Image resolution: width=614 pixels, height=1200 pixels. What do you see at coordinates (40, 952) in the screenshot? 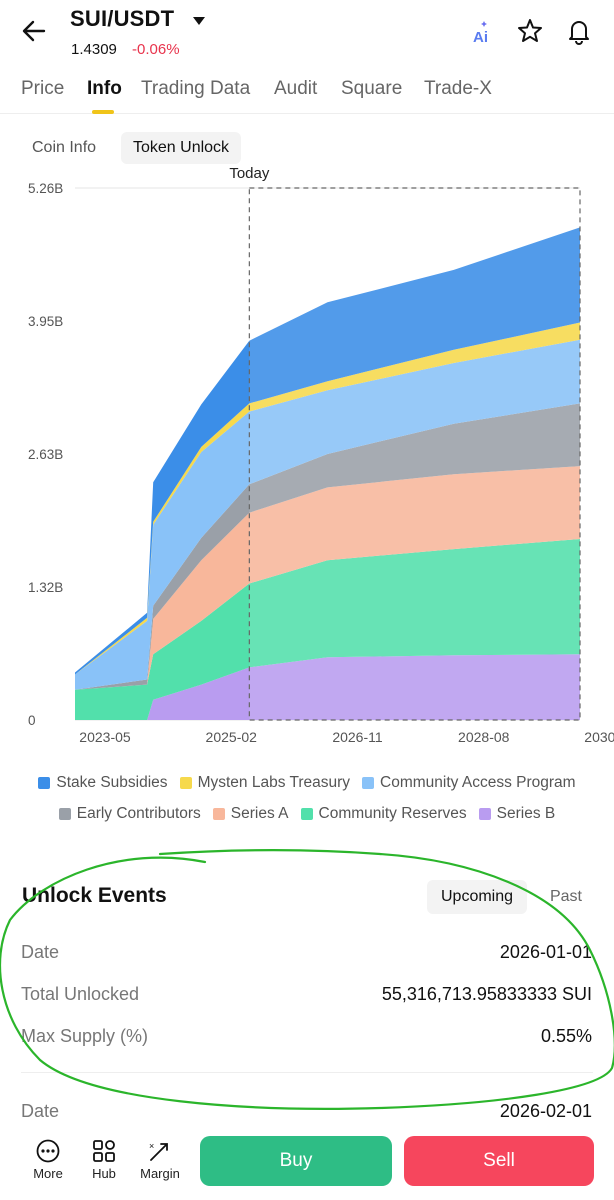
I see `event-date-label: Date` at bounding box center [40, 952].